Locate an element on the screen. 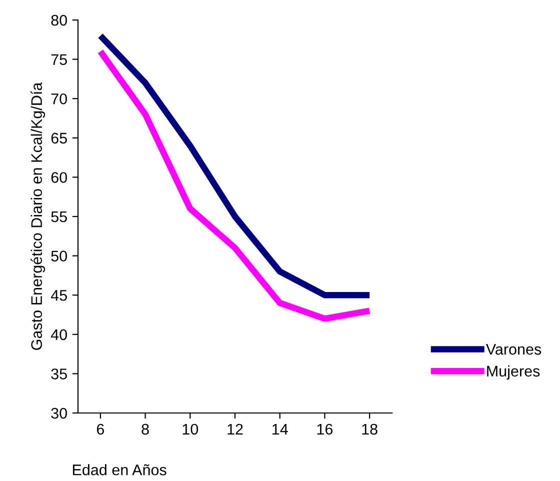 The image size is (560, 481). y-tick-label: 45 is located at coordinates (58, 295).